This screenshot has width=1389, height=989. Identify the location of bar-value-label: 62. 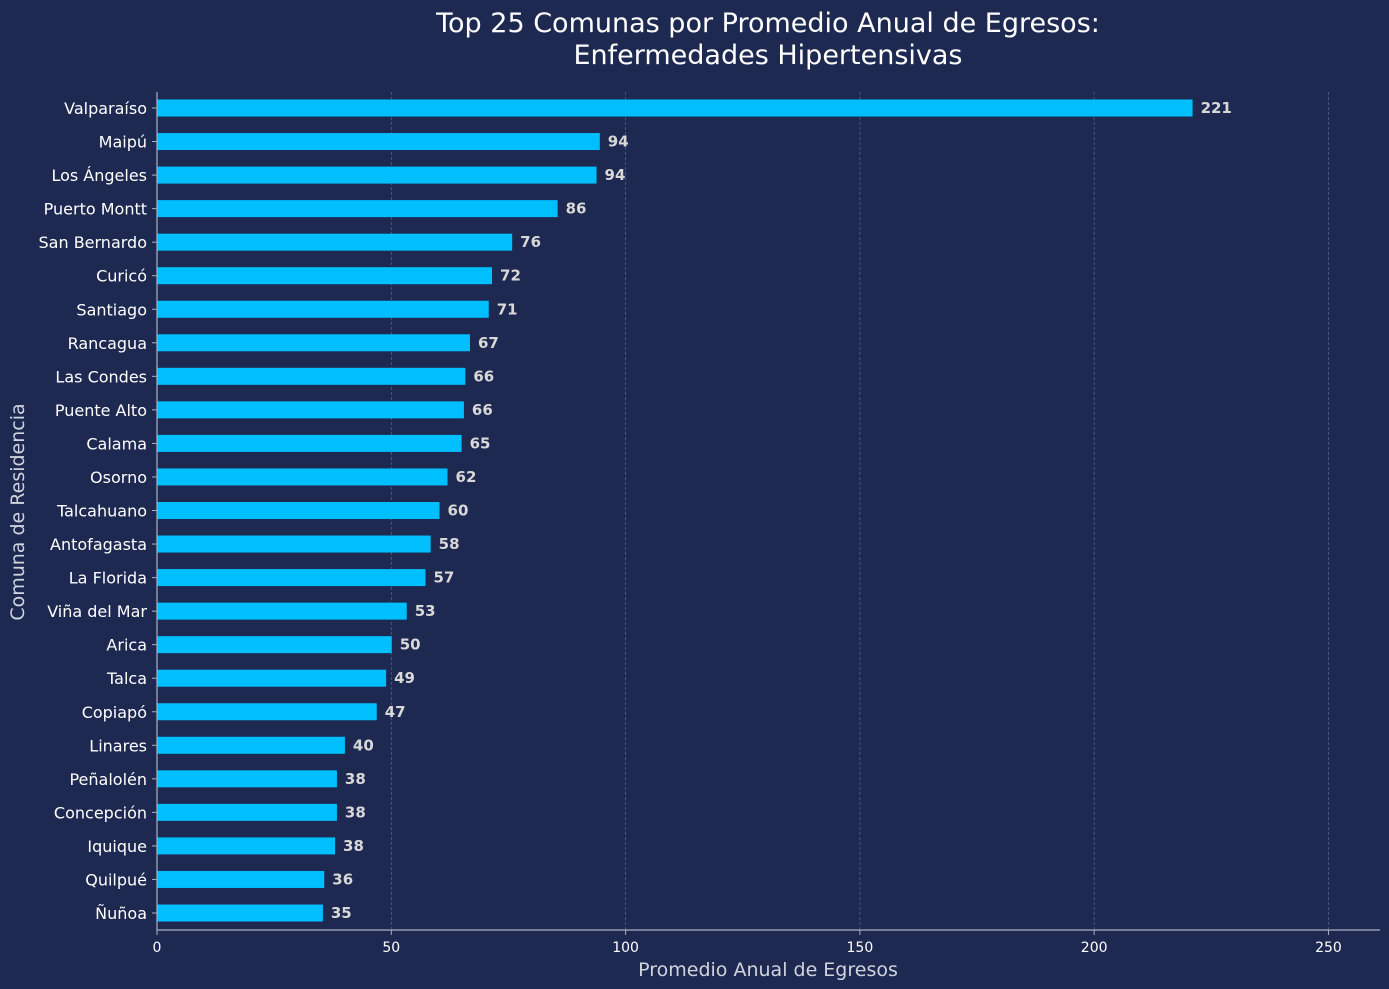
(466, 477).